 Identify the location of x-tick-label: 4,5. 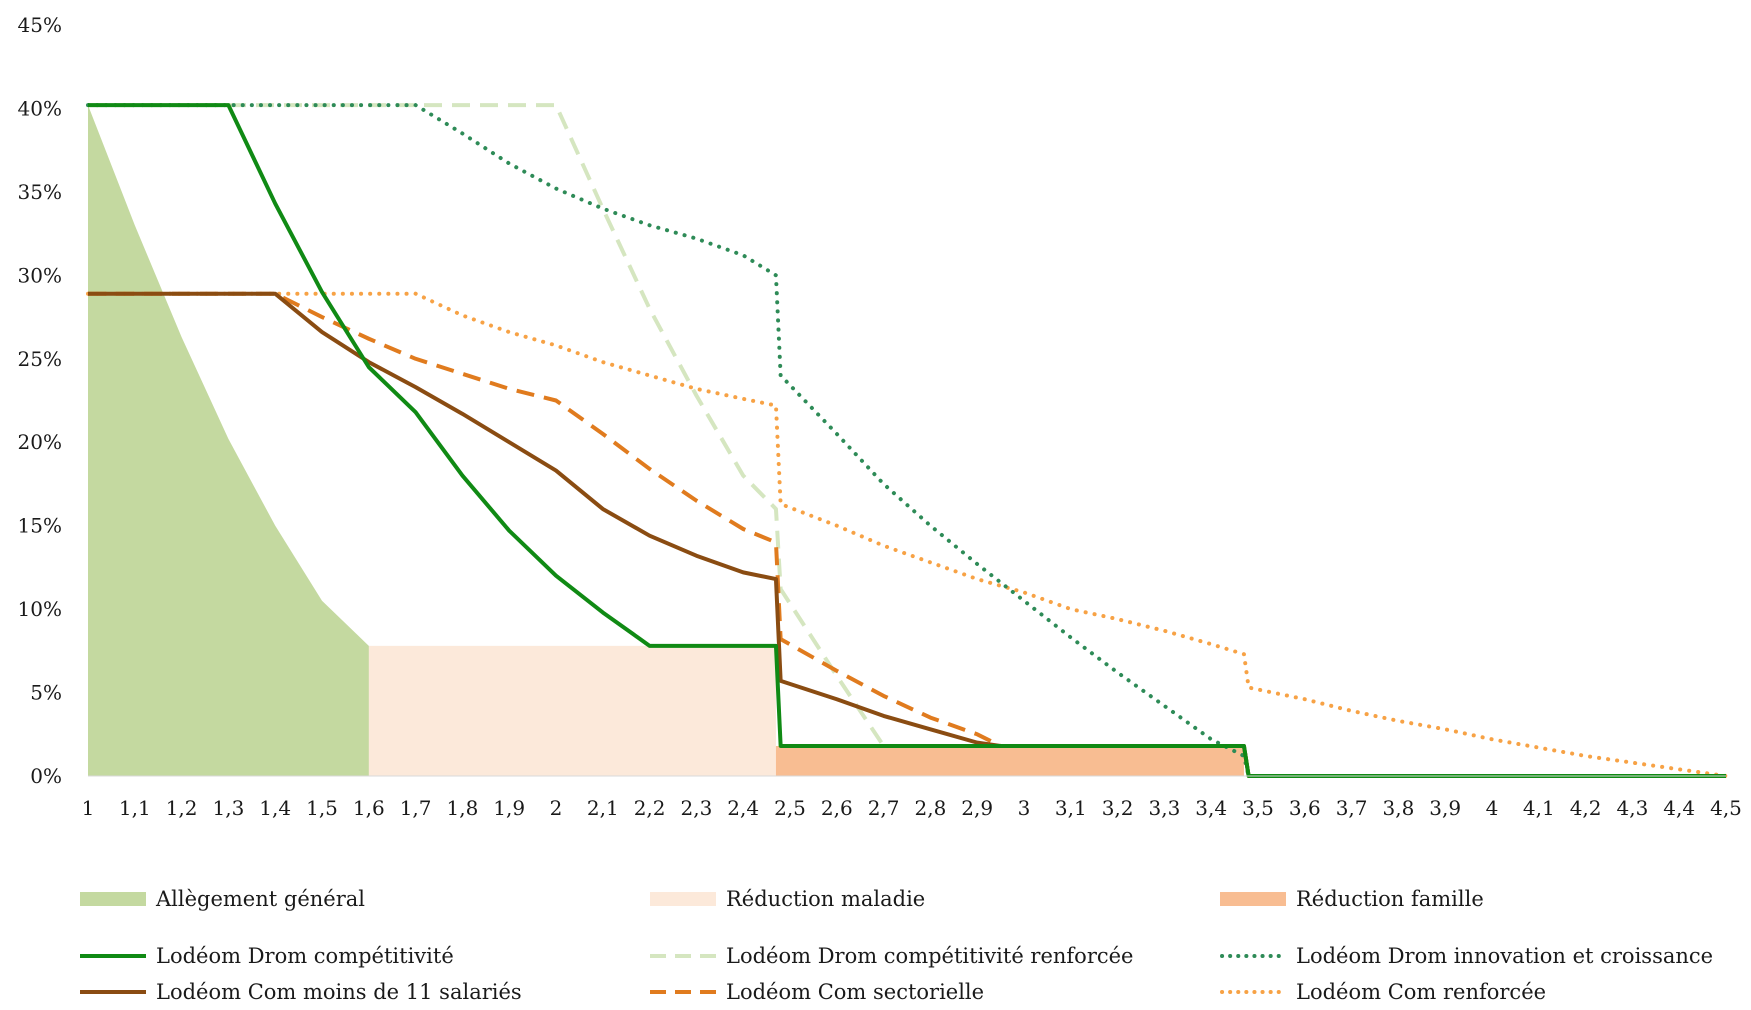
(1726, 808).